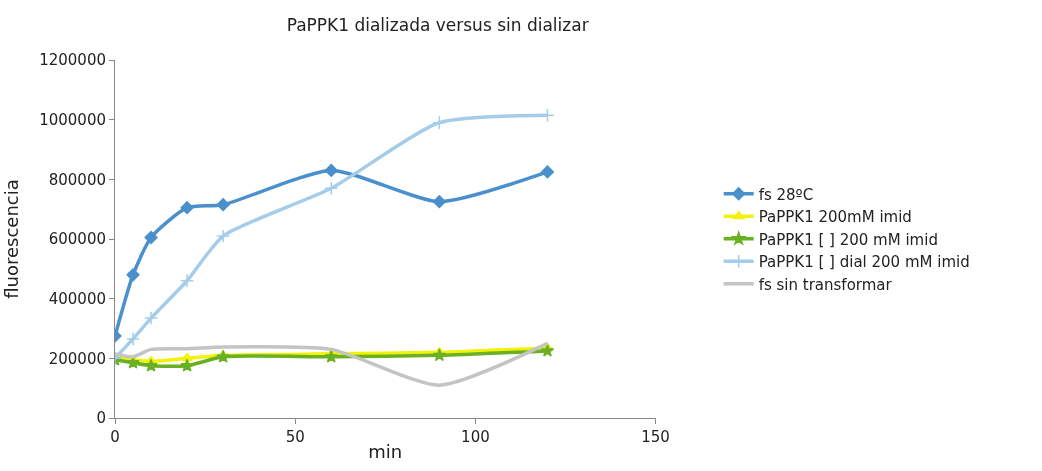 This screenshot has height=471, width=1042. What do you see at coordinates (12, 239) in the screenshot?
I see `y-axis-title: fluorescencia` at bounding box center [12, 239].